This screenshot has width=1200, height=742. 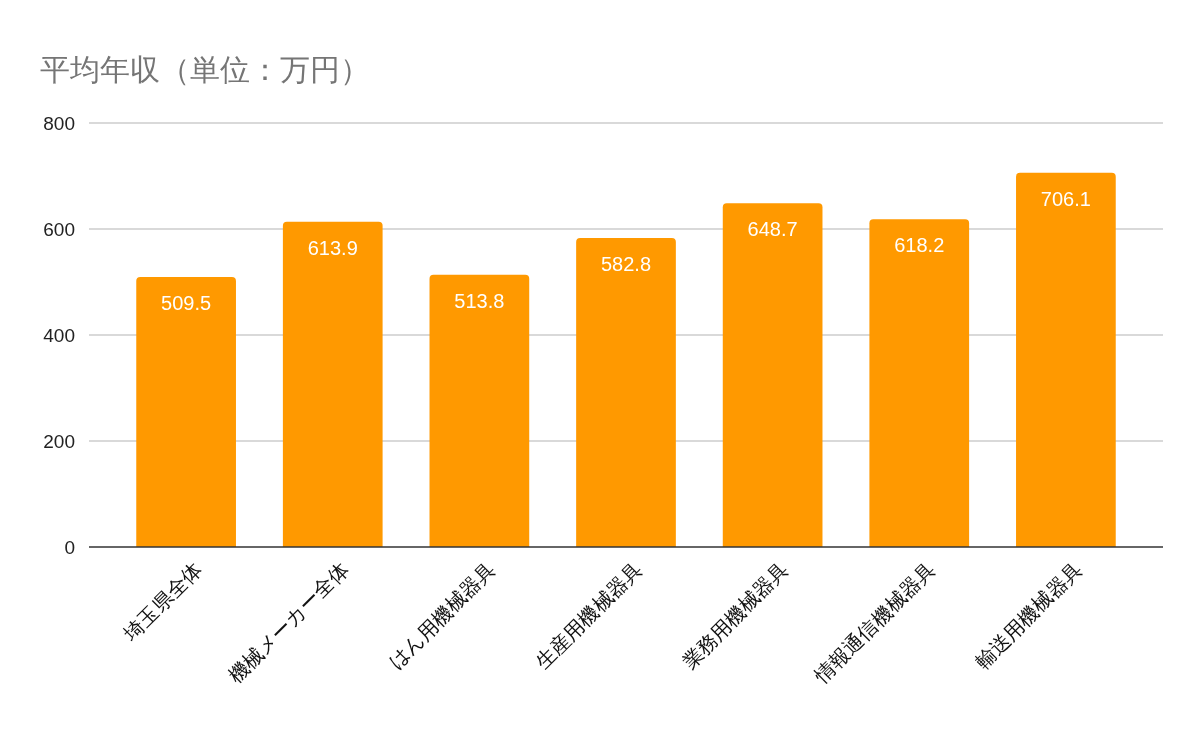 What do you see at coordinates (479, 300) in the screenshot?
I see `data-label: 513.8` at bounding box center [479, 300].